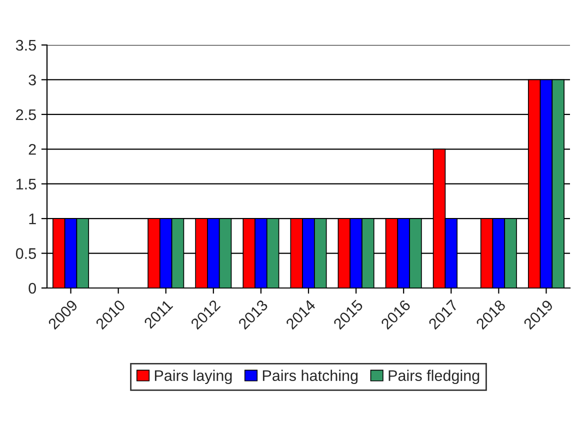 The width and height of the screenshot is (579, 426). I want to click on y-tick-label: 1, so click(32, 219).